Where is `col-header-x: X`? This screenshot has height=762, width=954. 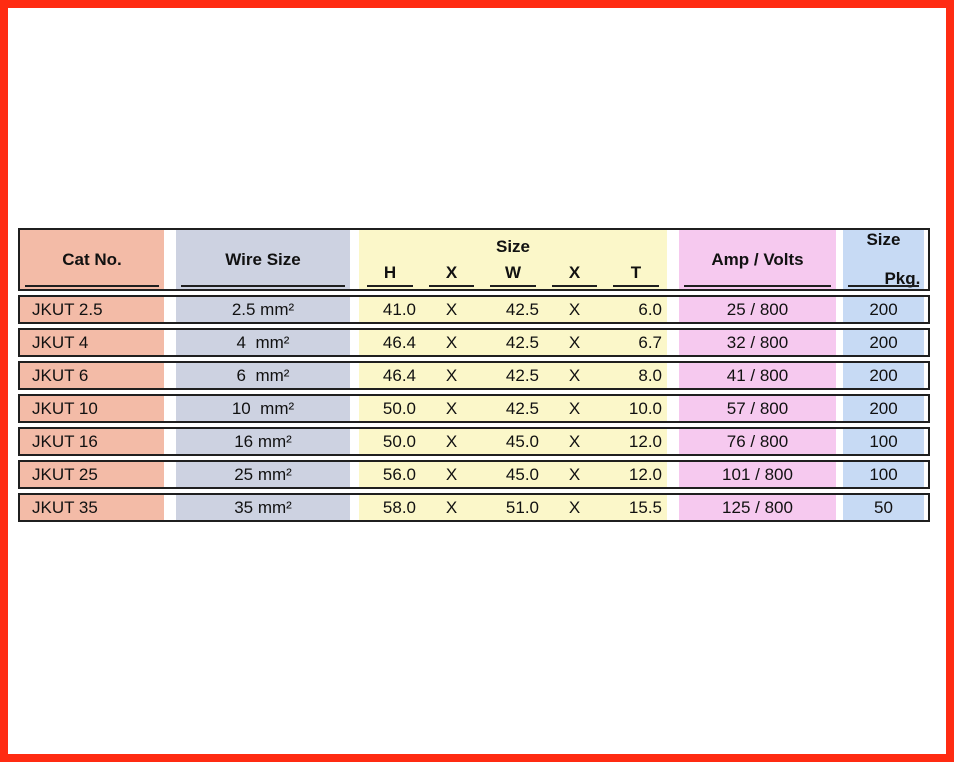
col-header-x: X is located at coordinates (574, 273).